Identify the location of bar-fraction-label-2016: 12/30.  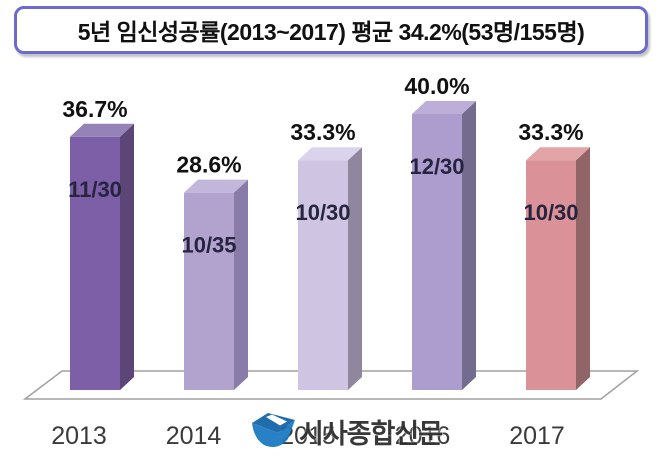
(436, 166).